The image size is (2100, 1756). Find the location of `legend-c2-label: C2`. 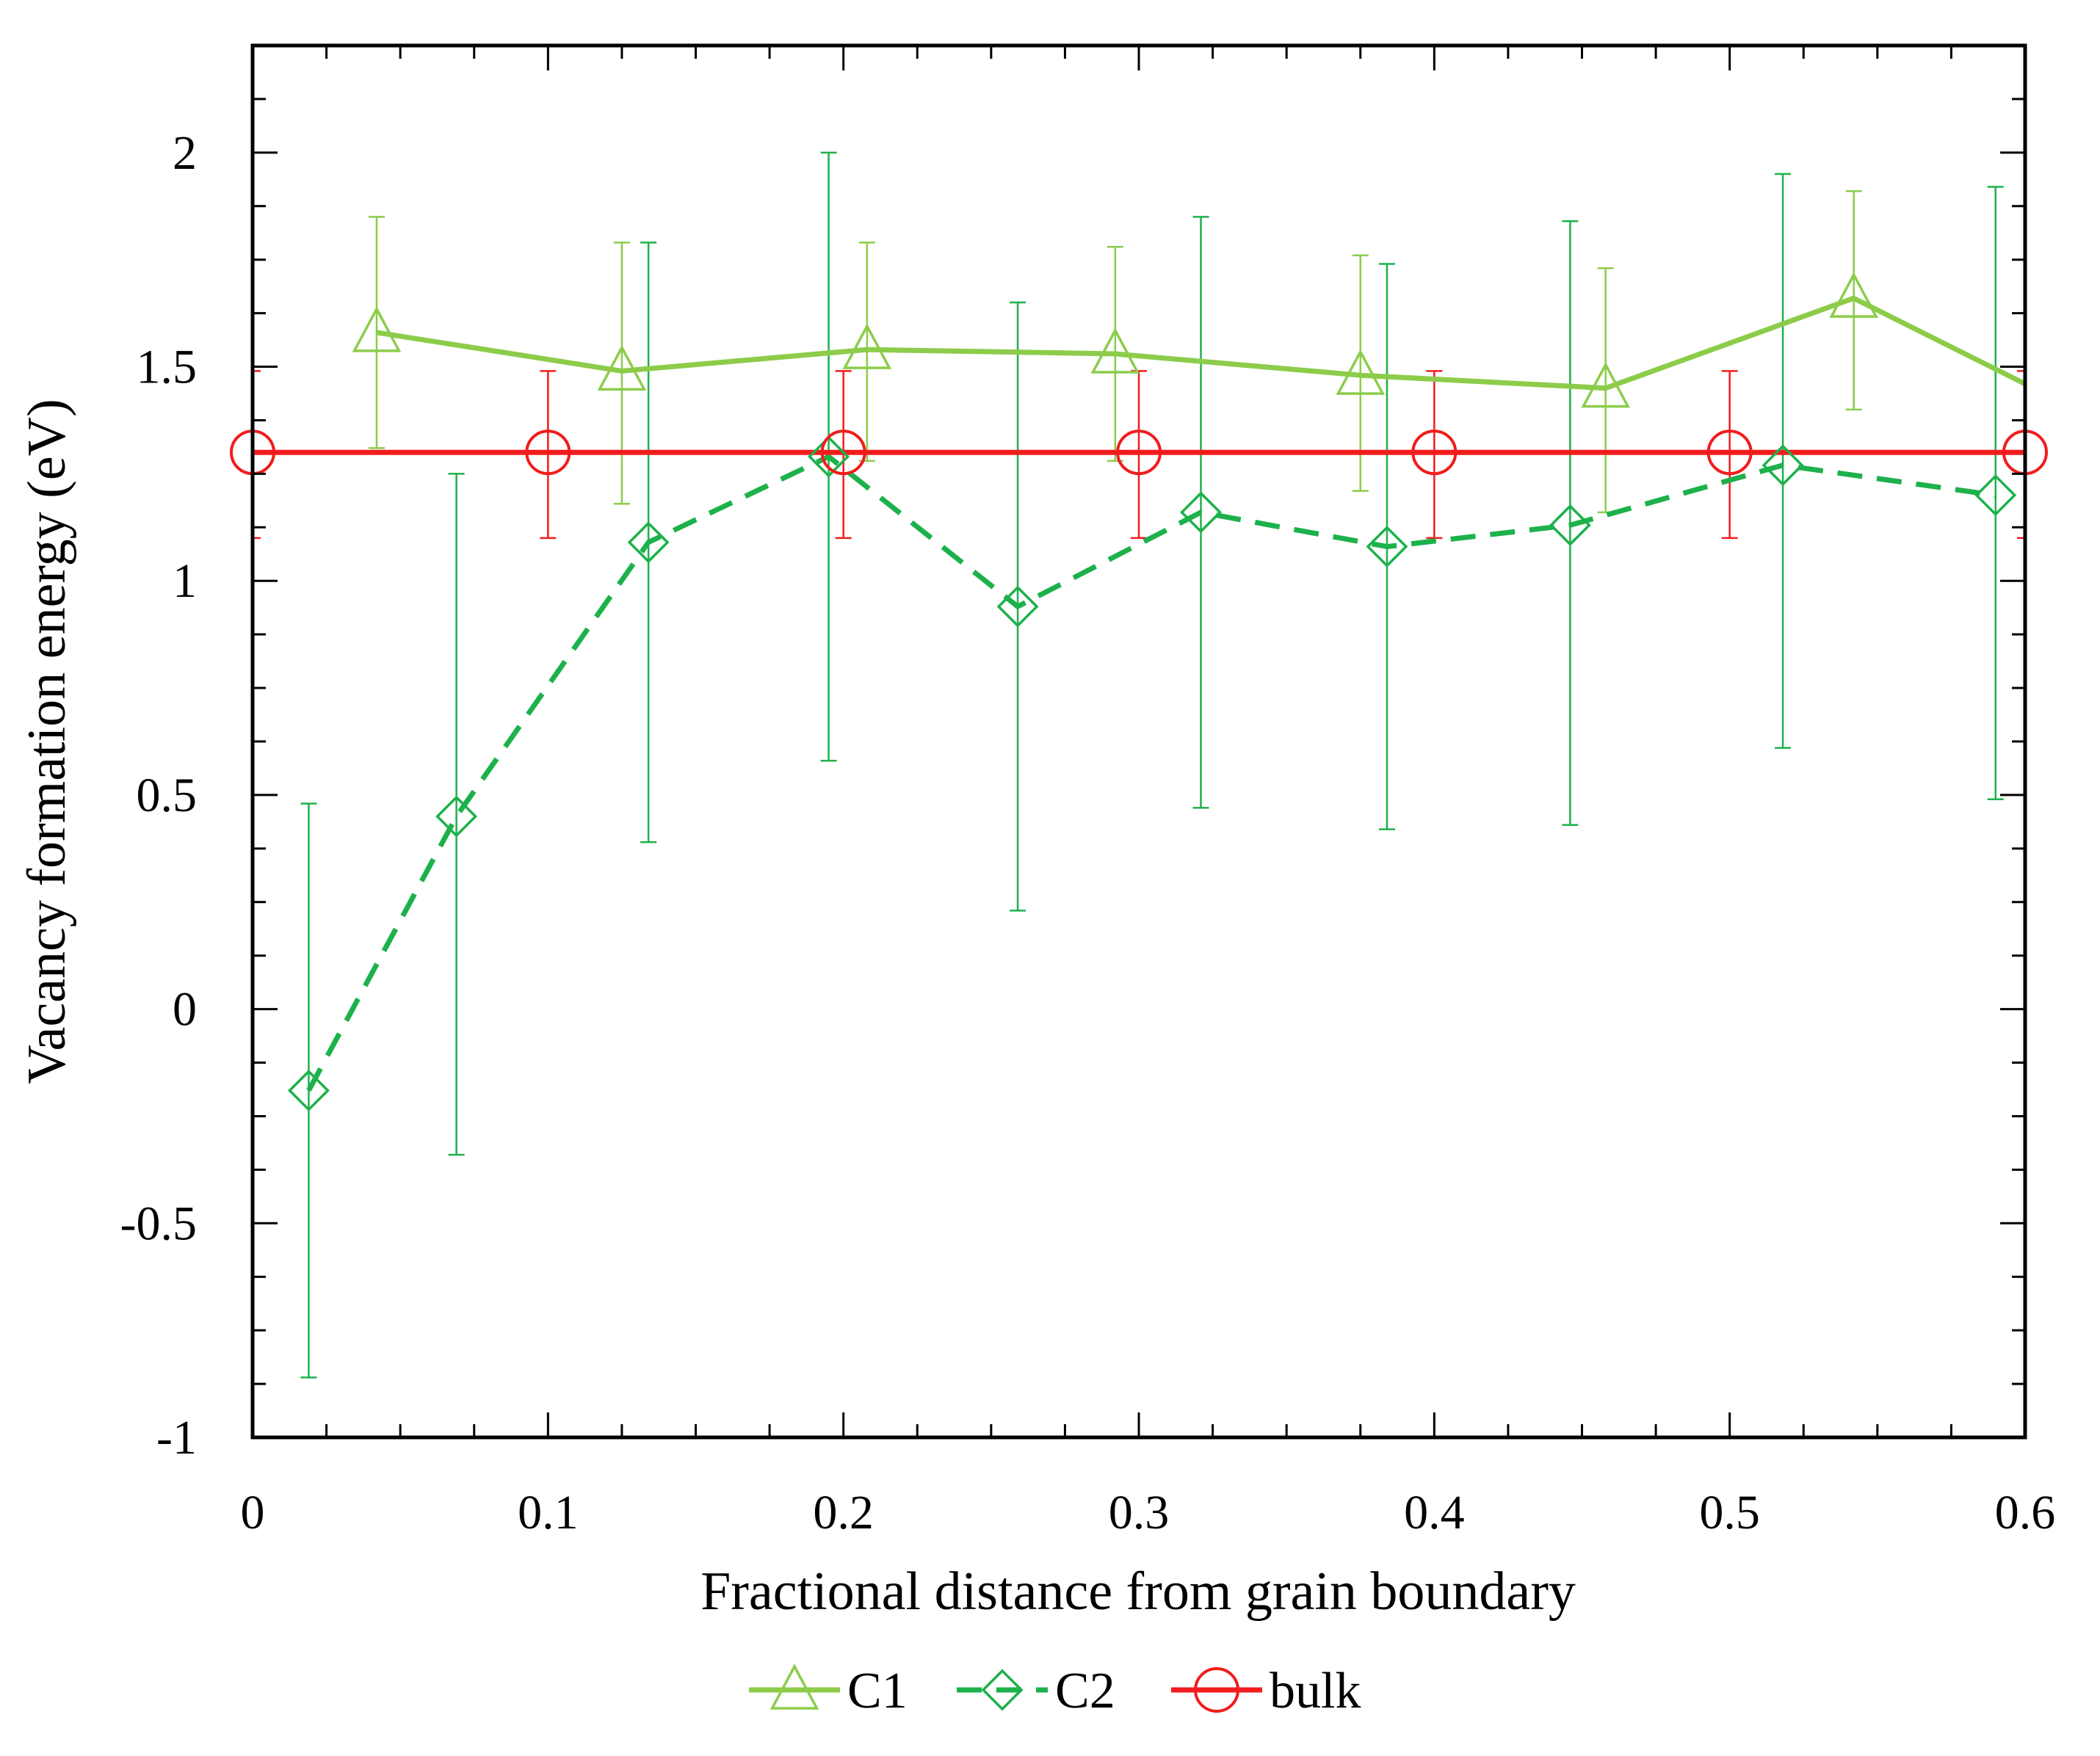

legend-c2-label: C2 is located at coordinates (1085, 1691).